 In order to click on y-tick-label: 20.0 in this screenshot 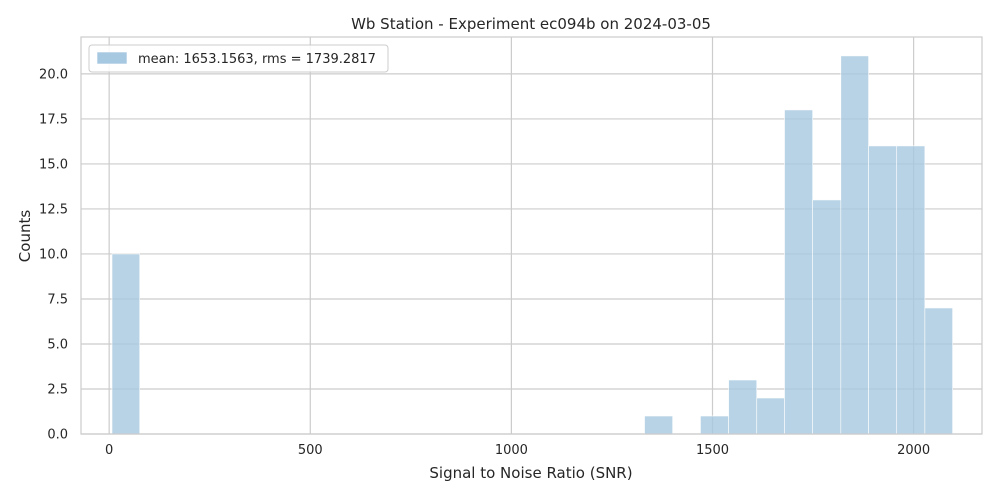, I will do `click(53, 74)`.